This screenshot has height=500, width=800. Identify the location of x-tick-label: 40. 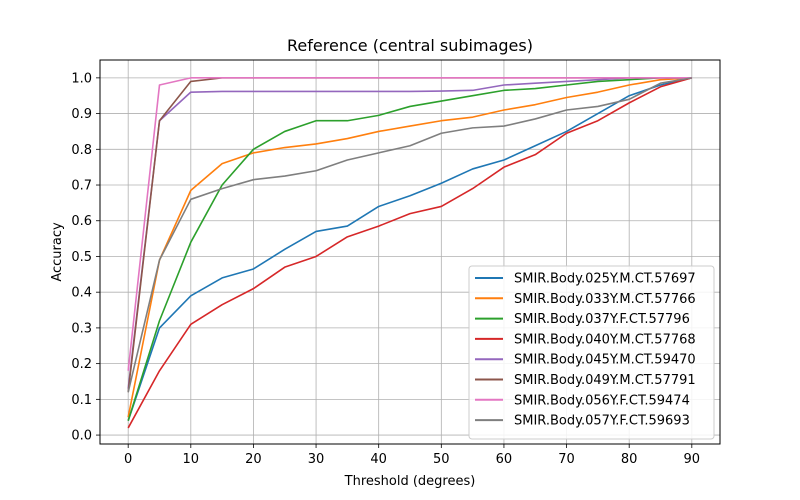
(378, 459).